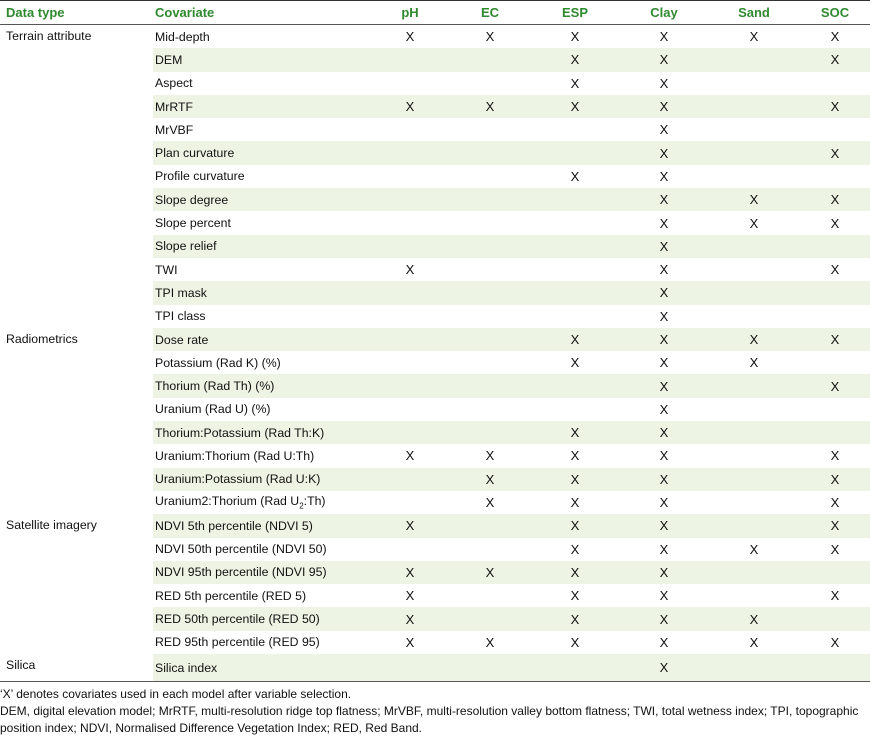 This screenshot has height=737, width=870. I want to click on covariate-cell: Dose rate, so click(261, 339).